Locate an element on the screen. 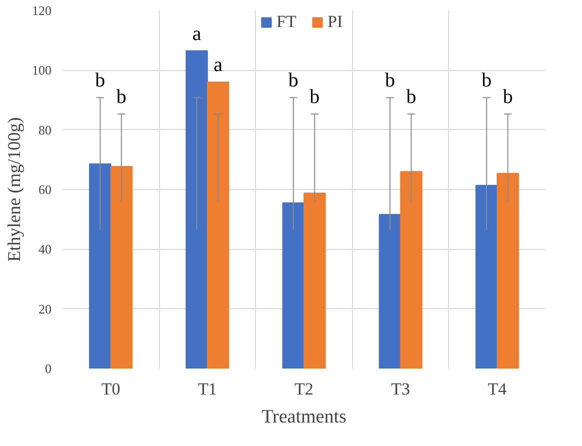 This screenshot has width=582, height=446. y-axis-title: Ethylene (mg/100g) is located at coordinates (14, 189).